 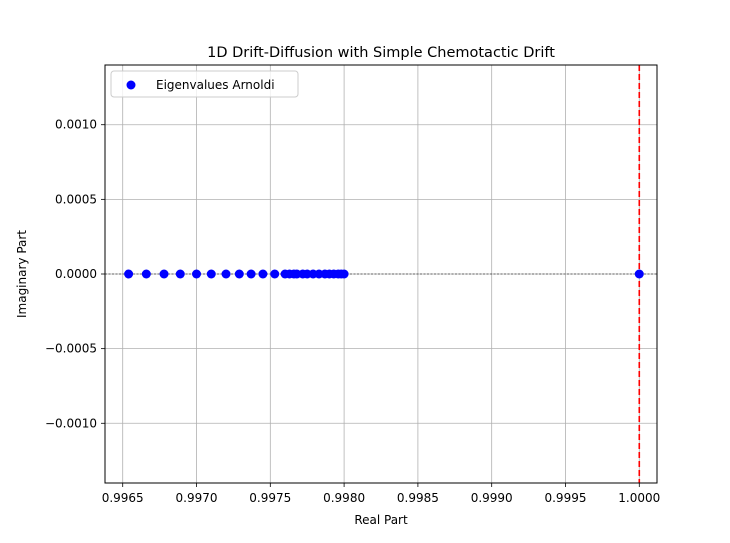 What do you see at coordinates (71, 423) in the screenshot?
I see `y-tick-label: −0.0010` at bounding box center [71, 423].